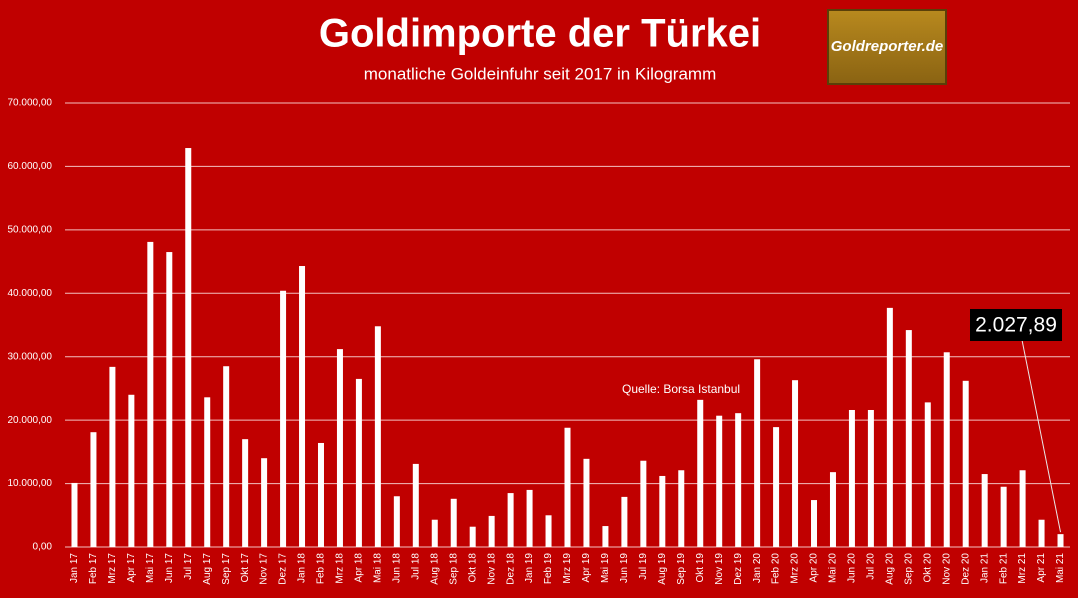 The image size is (1078, 598). Describe the element at coordinates (833, 568) in the screenshot. I see `x-tick-label: Mai 20` at that location.